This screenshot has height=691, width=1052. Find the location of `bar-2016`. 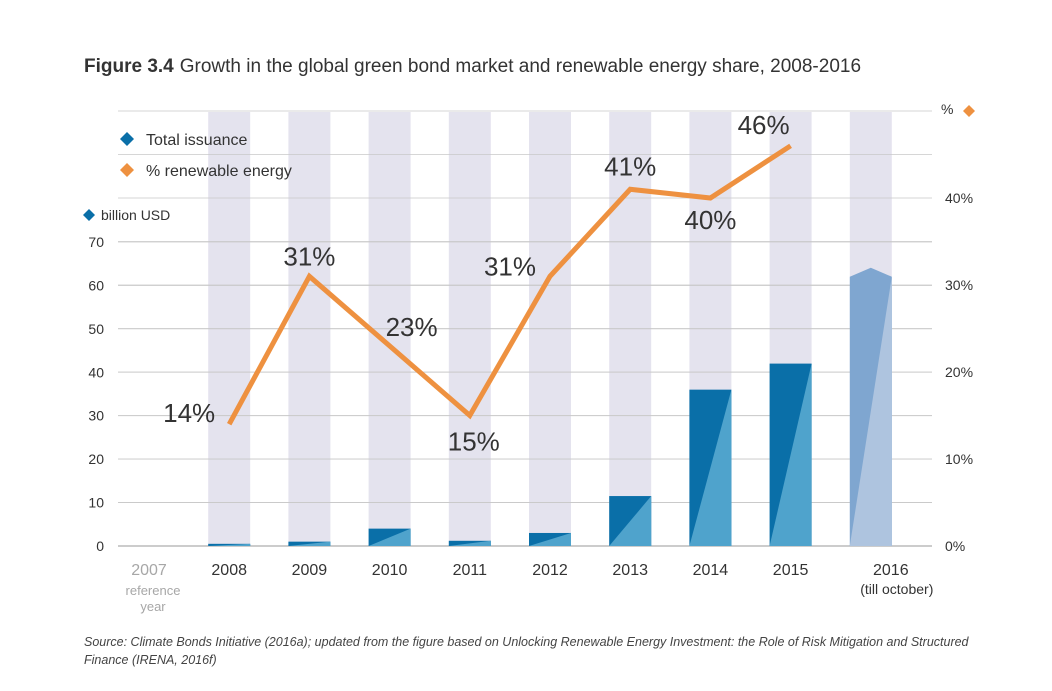

bar-2016 is located at coordinates (870, 406).